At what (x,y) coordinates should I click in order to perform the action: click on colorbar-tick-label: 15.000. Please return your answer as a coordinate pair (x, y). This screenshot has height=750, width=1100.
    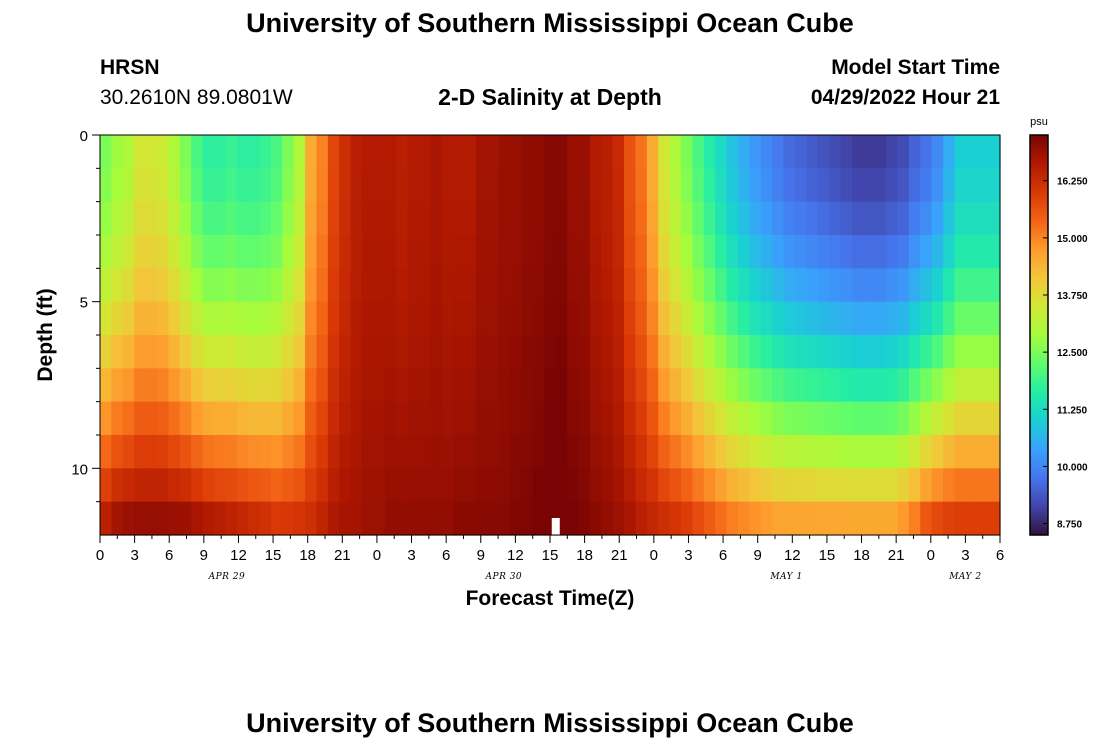
    Looking at the image, I should click on (1072, 239).